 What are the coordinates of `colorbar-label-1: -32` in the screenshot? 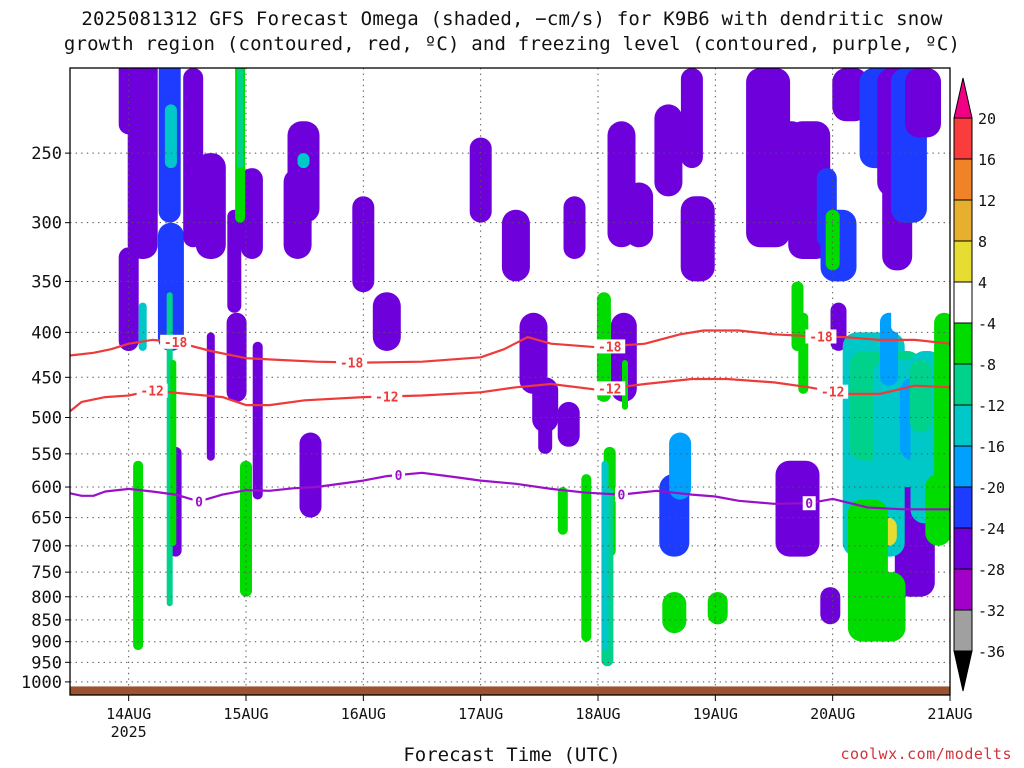 It's located at (991, 611).